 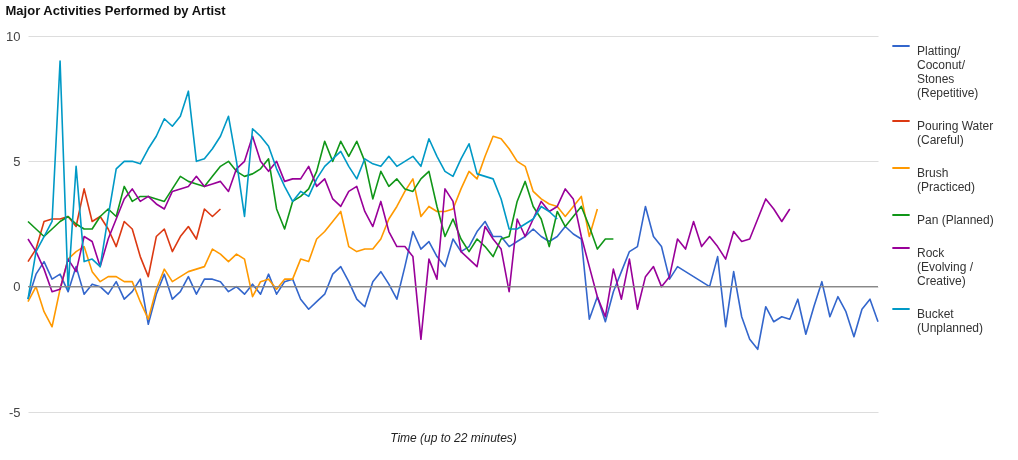 I want to click on legend-label: Brush (Practiced), so click(x=946, y=180).